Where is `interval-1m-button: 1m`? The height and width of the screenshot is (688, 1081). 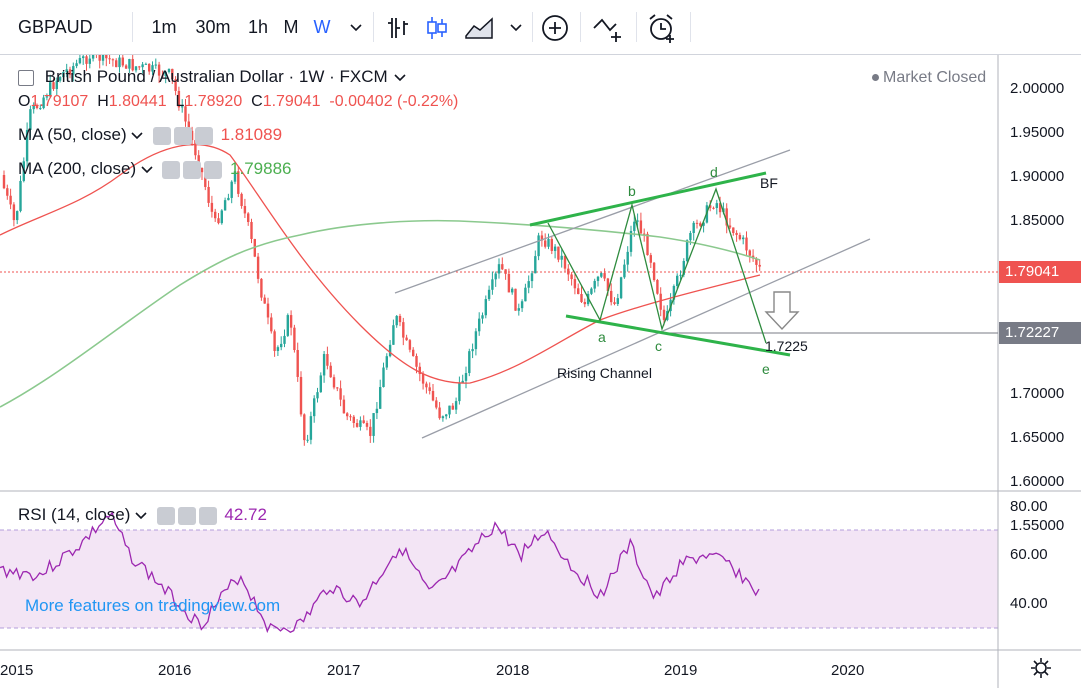
interval-1m-button: 1m is located at coordinates (164, 27).